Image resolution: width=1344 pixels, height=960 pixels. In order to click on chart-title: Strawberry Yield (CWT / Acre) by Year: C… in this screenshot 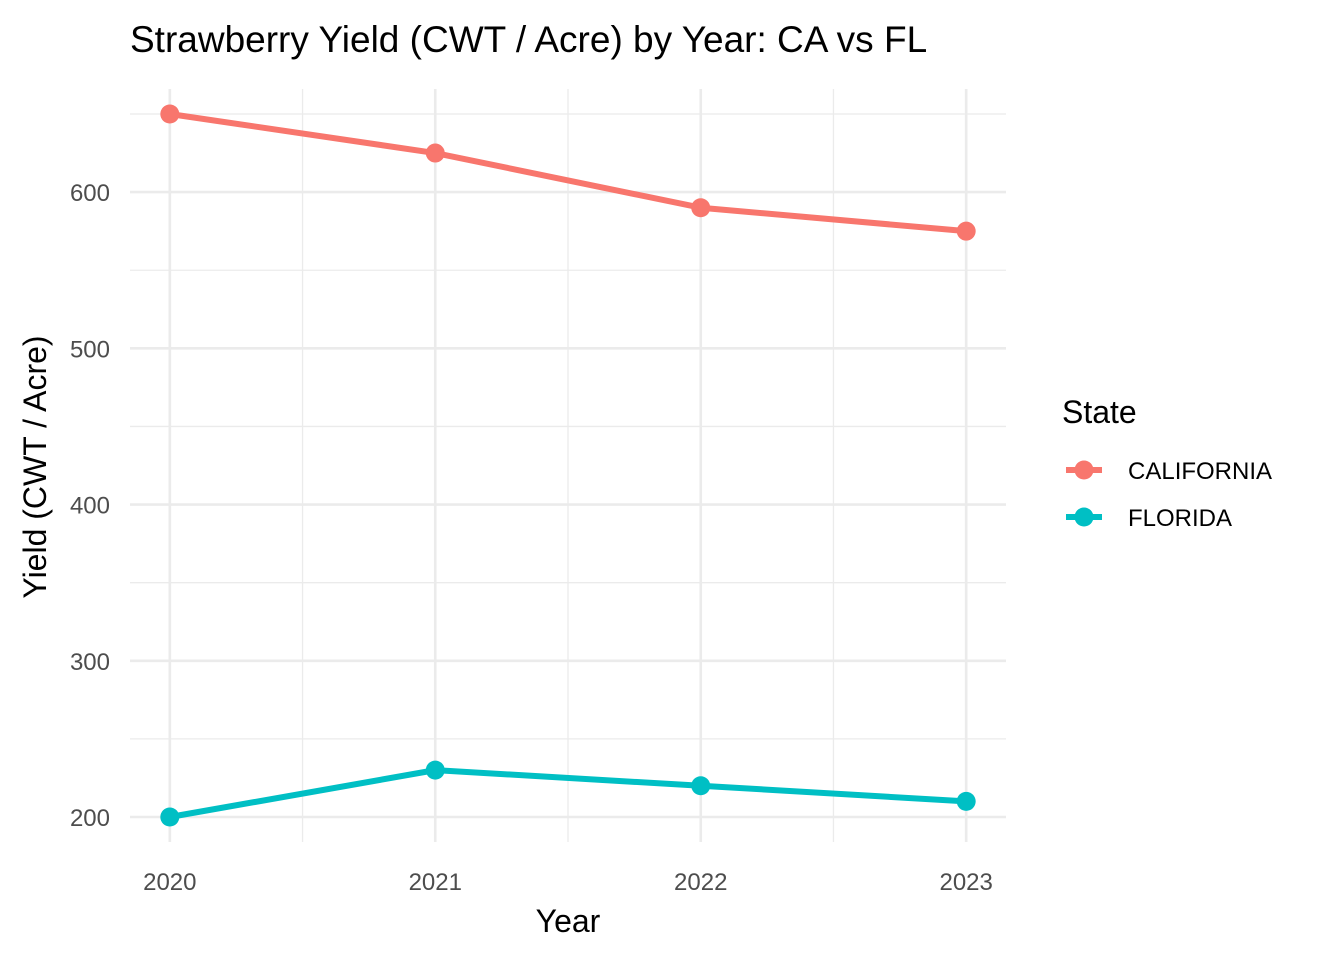, I will do `click(528, 39)`.